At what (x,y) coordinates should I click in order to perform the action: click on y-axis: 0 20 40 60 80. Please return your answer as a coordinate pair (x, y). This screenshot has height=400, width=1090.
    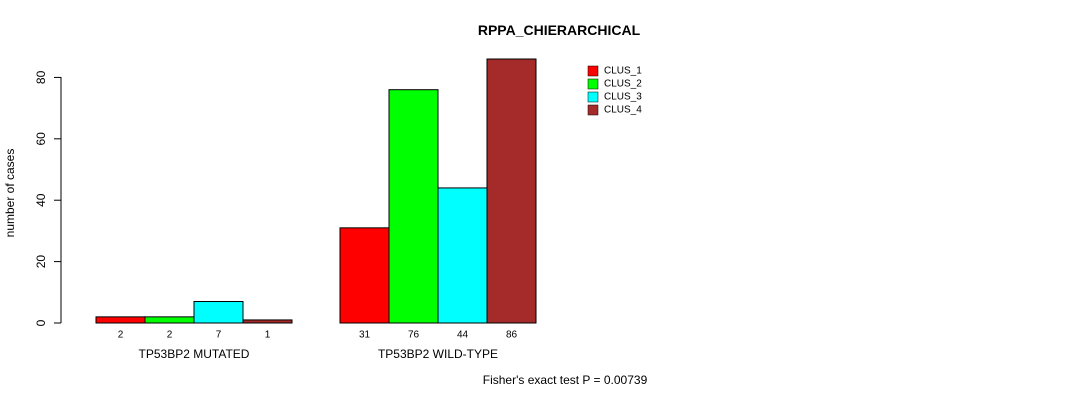
    Looking at the image, I should click on (48, 198).